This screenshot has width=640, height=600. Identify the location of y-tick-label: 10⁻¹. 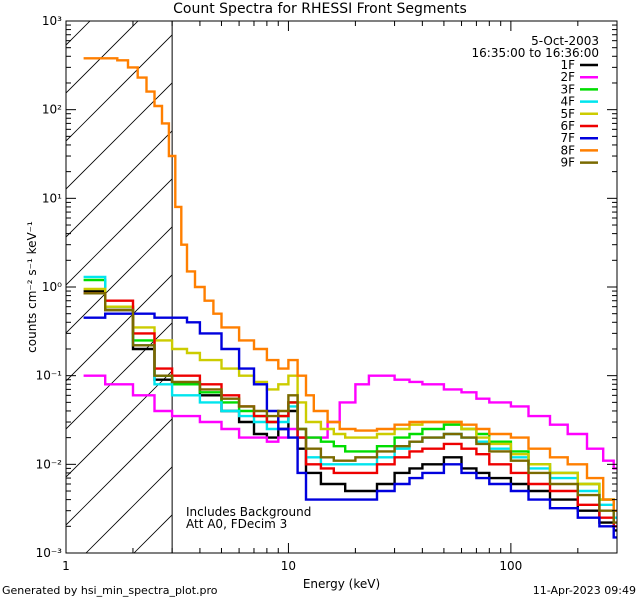
(49, 376).